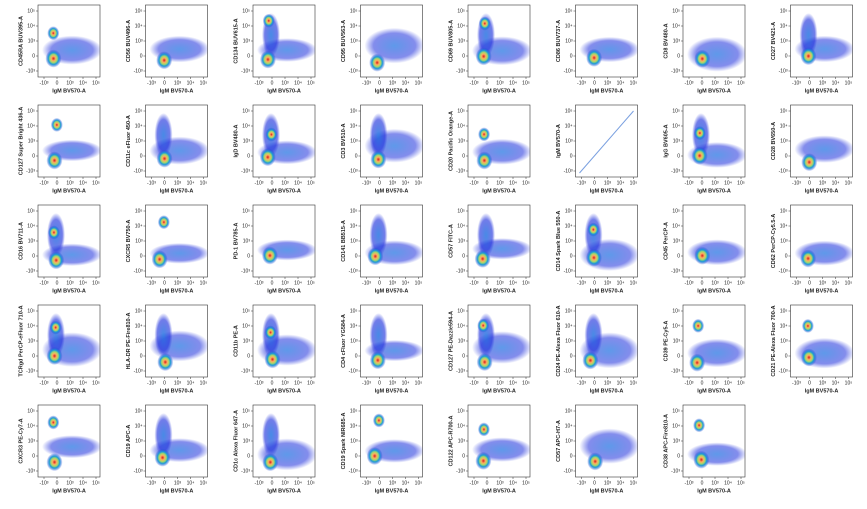  I want to click on y-axis-label: CD16 BV711-A, so click(21, 241).